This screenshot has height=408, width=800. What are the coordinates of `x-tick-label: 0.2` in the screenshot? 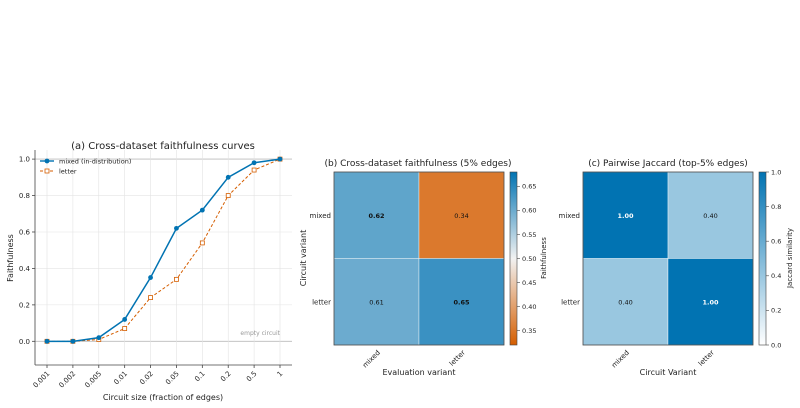 It's located at (226, 377).